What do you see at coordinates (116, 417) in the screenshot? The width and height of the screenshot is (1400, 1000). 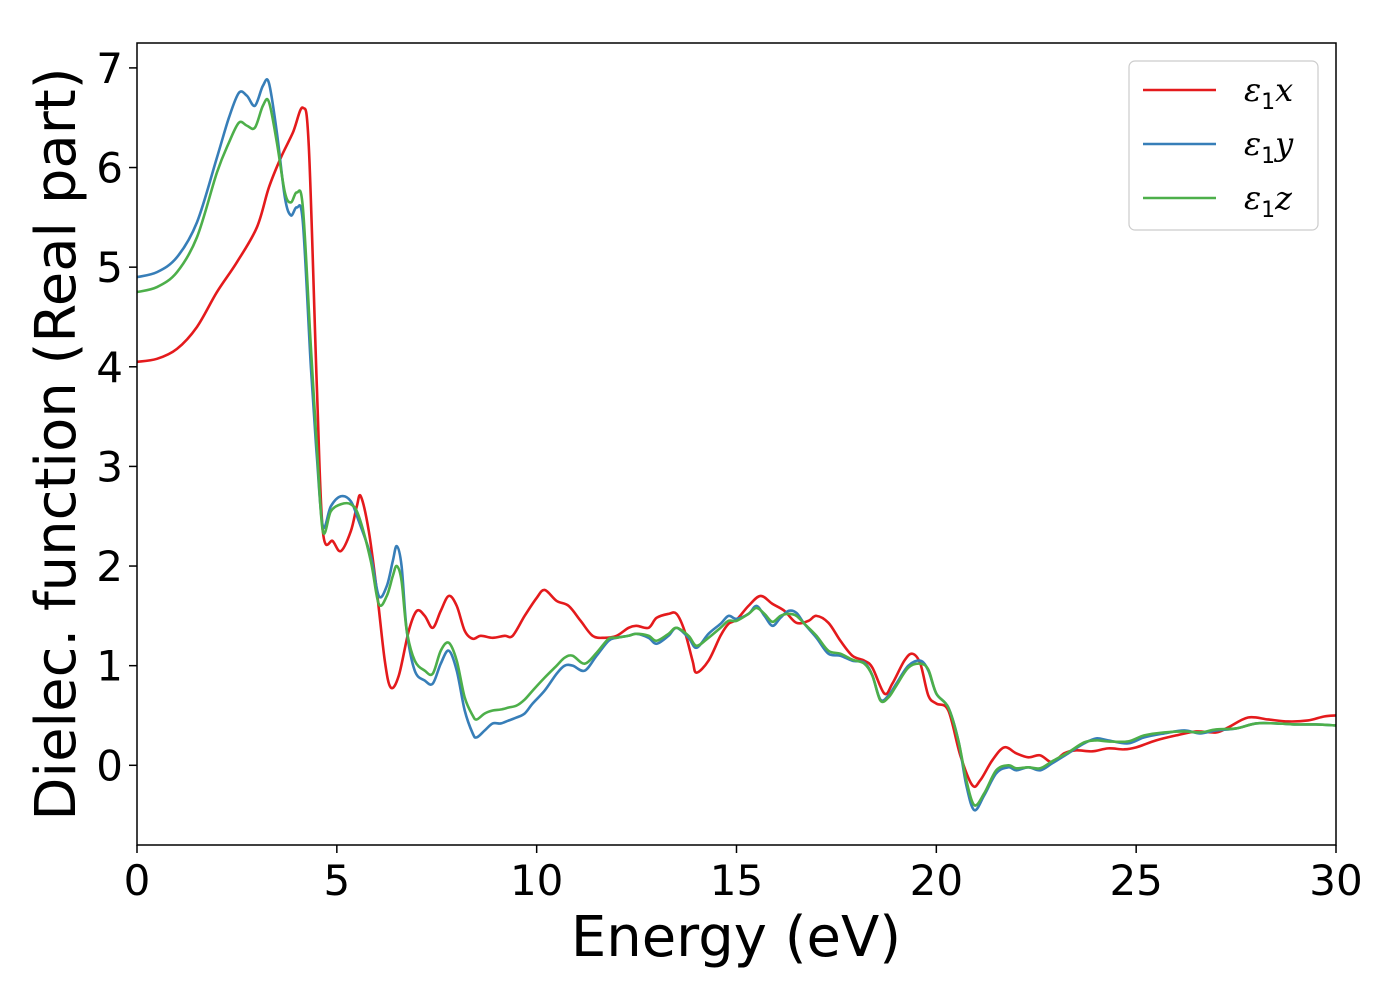 I see `y-axis-ticks: 0 1 2 3 4 5 6 7` at bounding box center [116, 417].